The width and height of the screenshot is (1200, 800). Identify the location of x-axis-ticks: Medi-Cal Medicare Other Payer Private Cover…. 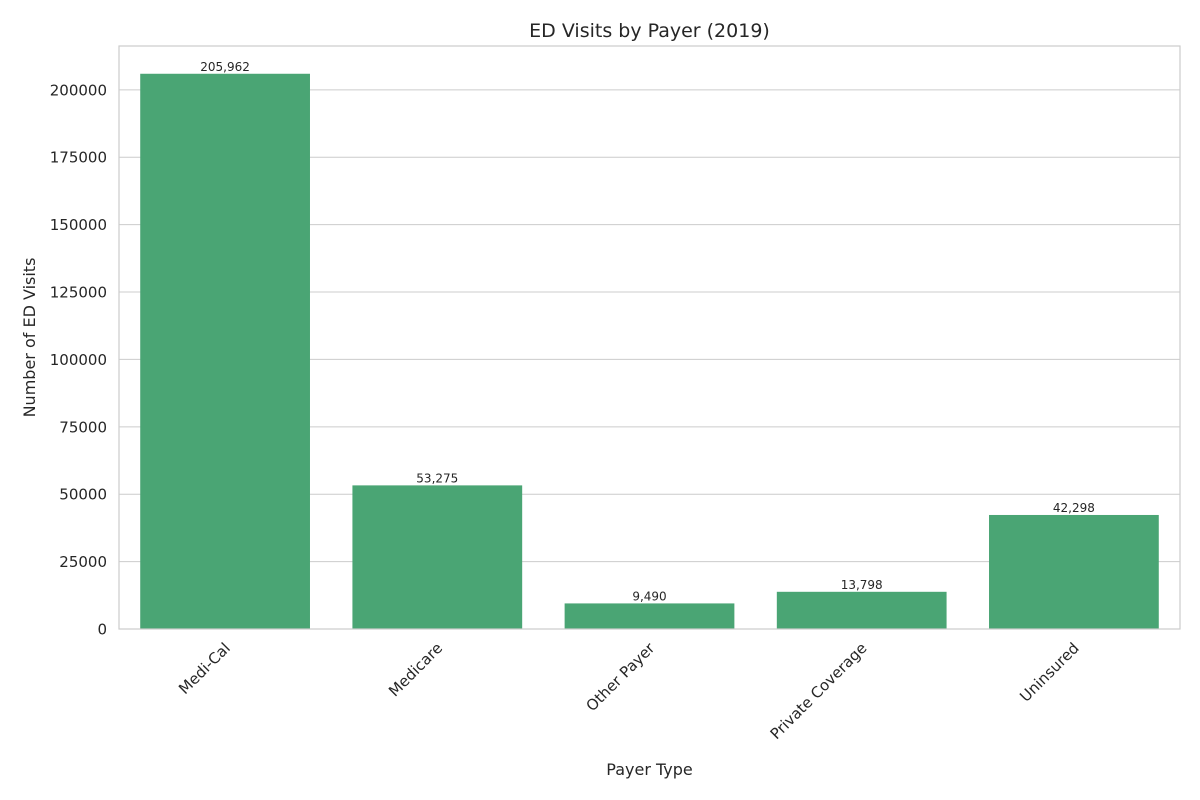
(629, 691).